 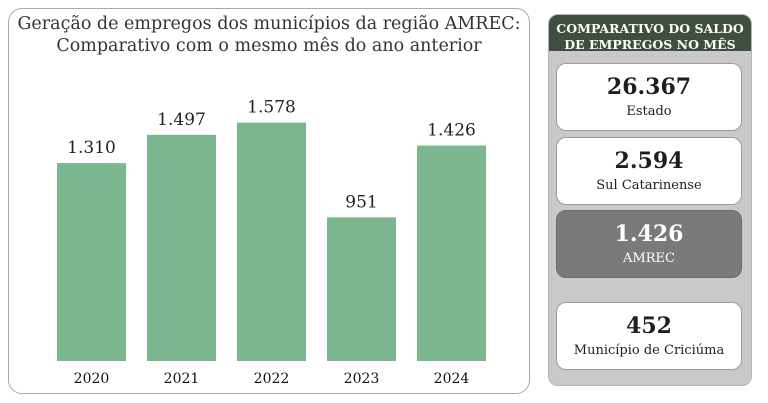 What do you see at coordinates (649, 234) in the screenshot?
I see `stat-value-amrec: 1.426` at bounding box center [649, 234].